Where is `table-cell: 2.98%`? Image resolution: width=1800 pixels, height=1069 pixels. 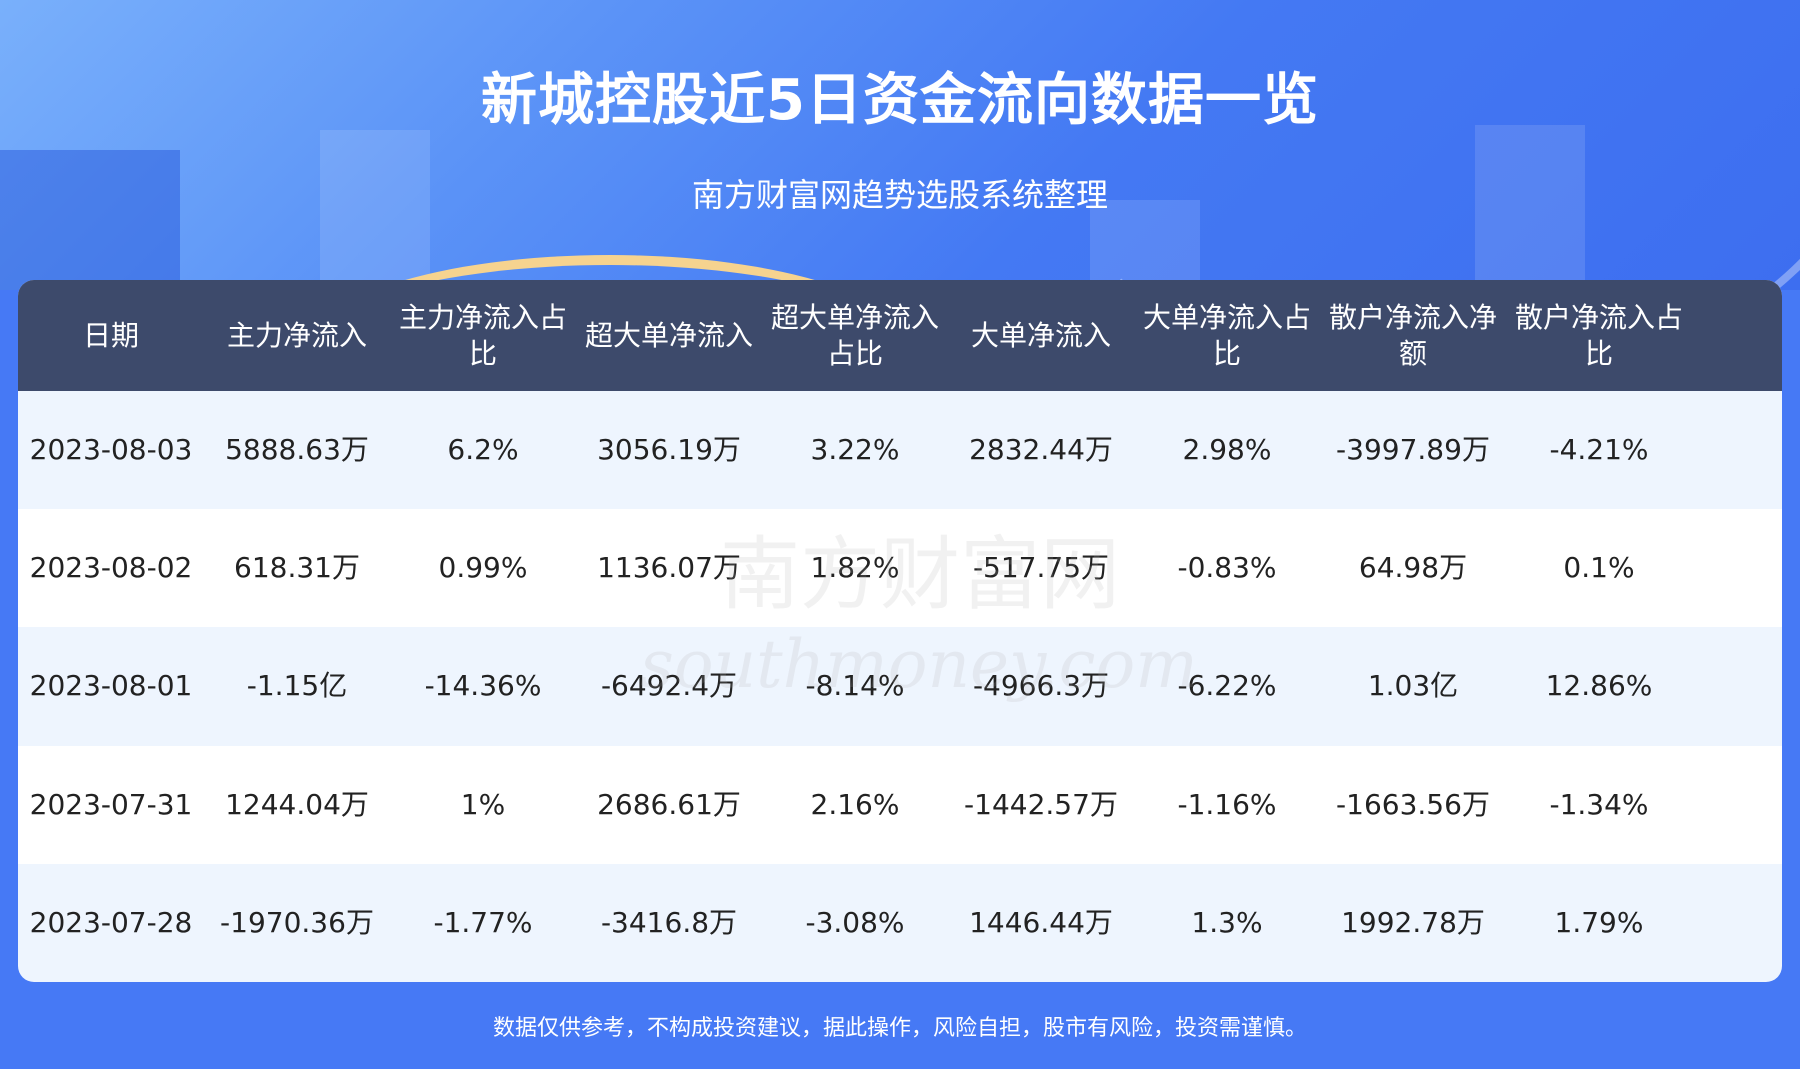
table-cell: 2.98% is located at coordinates (1227, 450).